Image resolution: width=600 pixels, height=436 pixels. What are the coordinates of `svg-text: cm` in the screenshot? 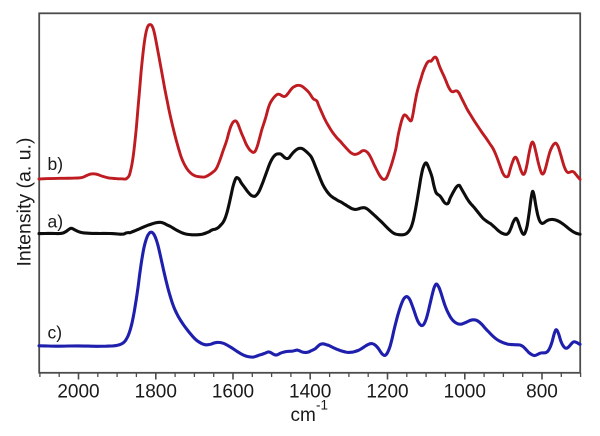 It's located at (303, 415).